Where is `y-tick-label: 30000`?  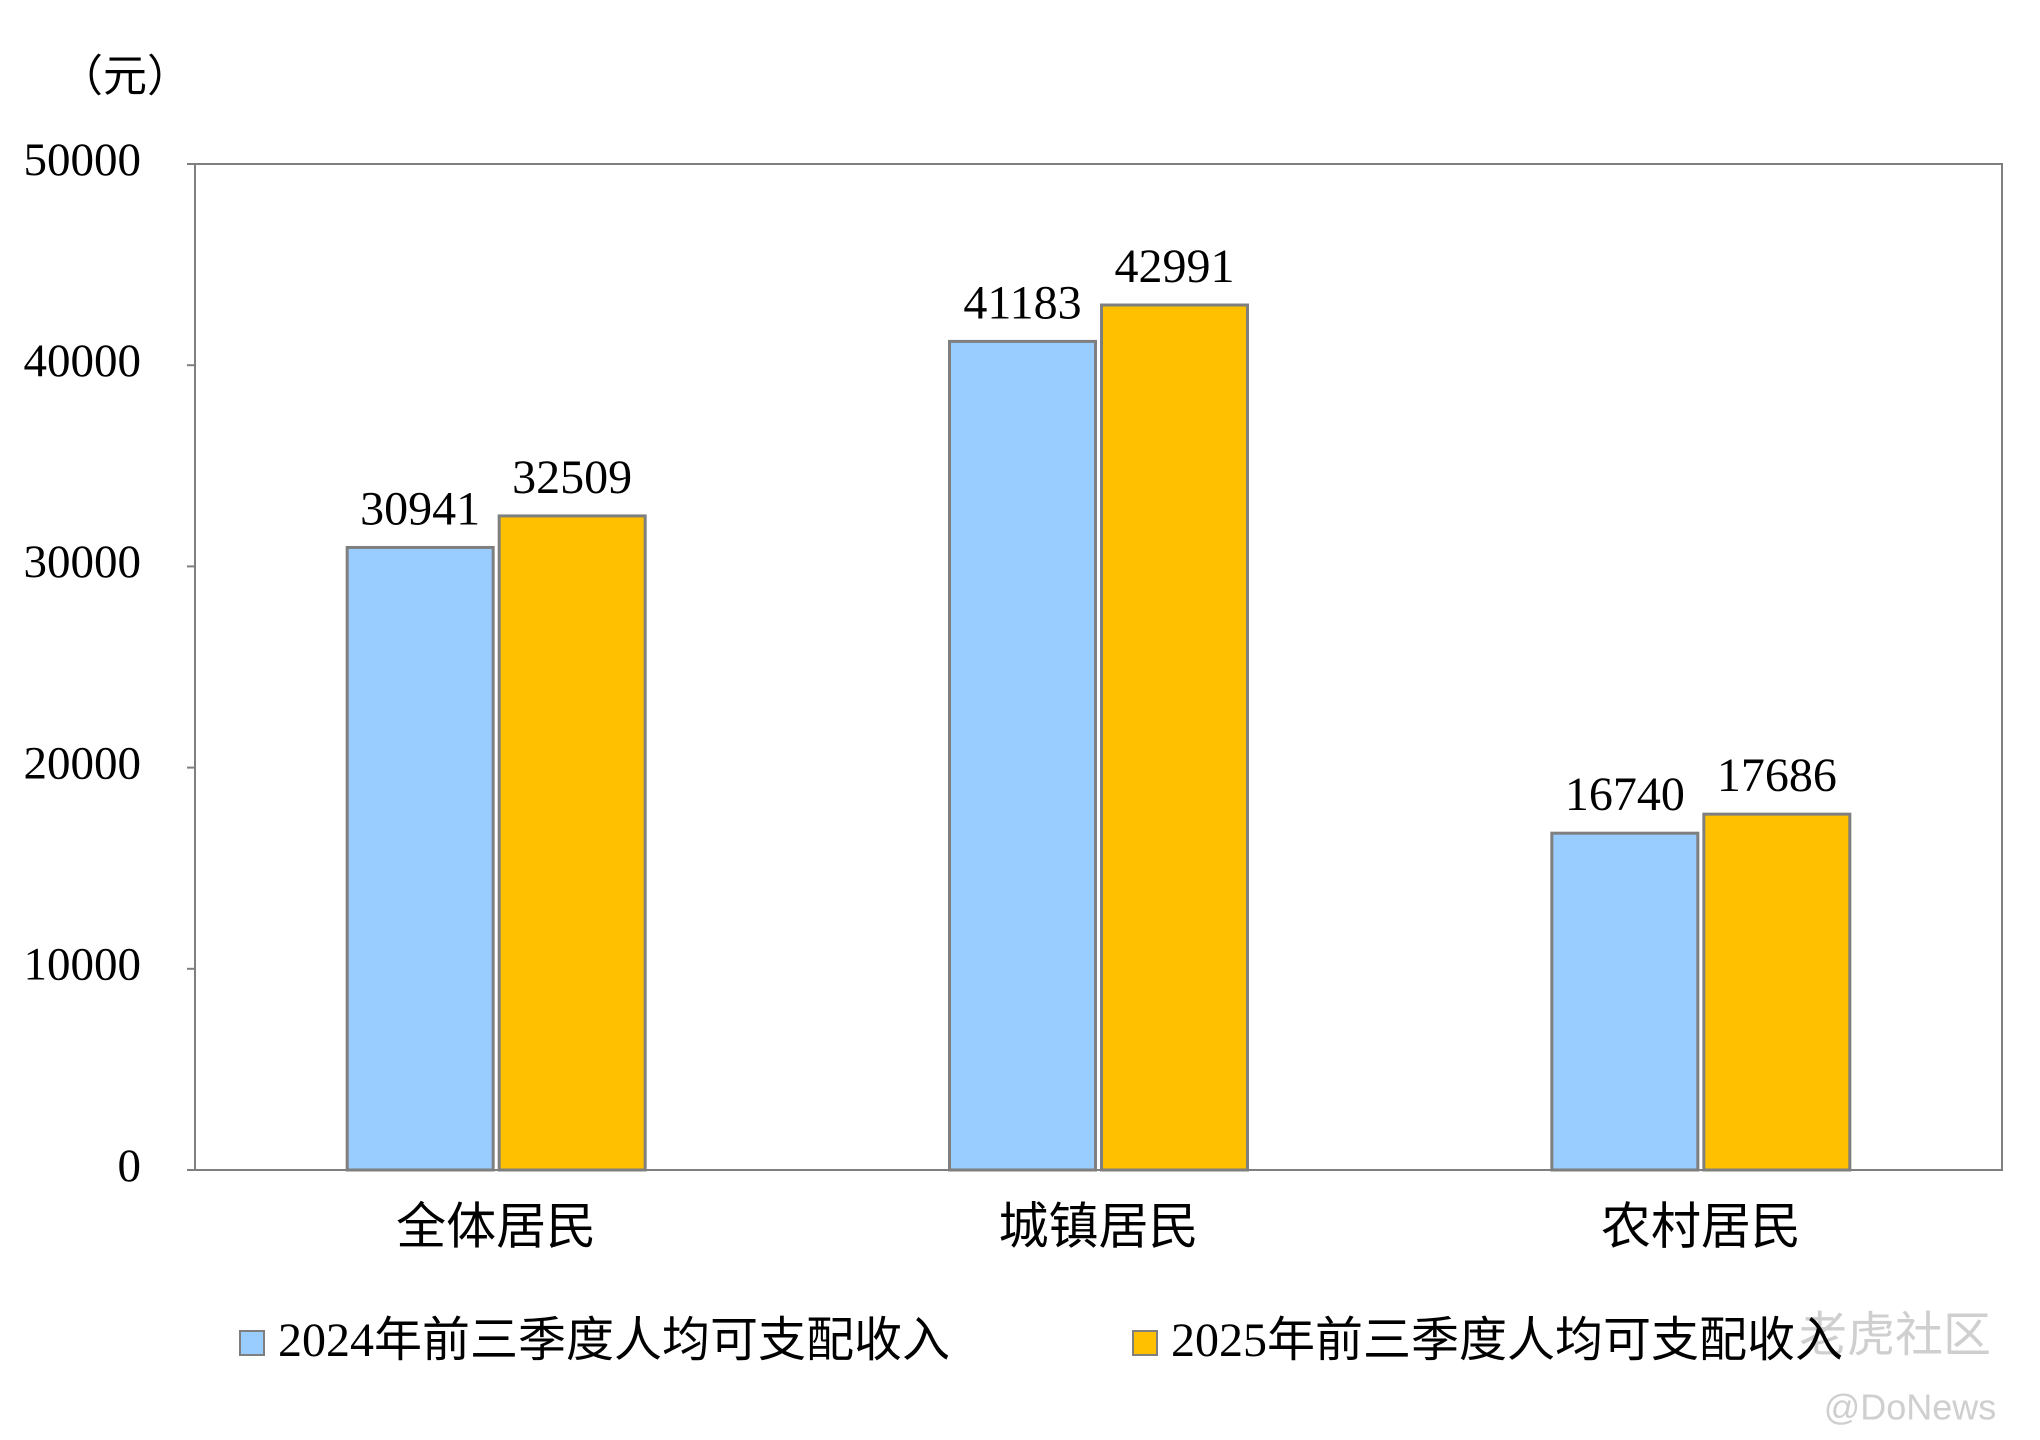
y-tick-label: 30000 is located at coordinates (83, 562).